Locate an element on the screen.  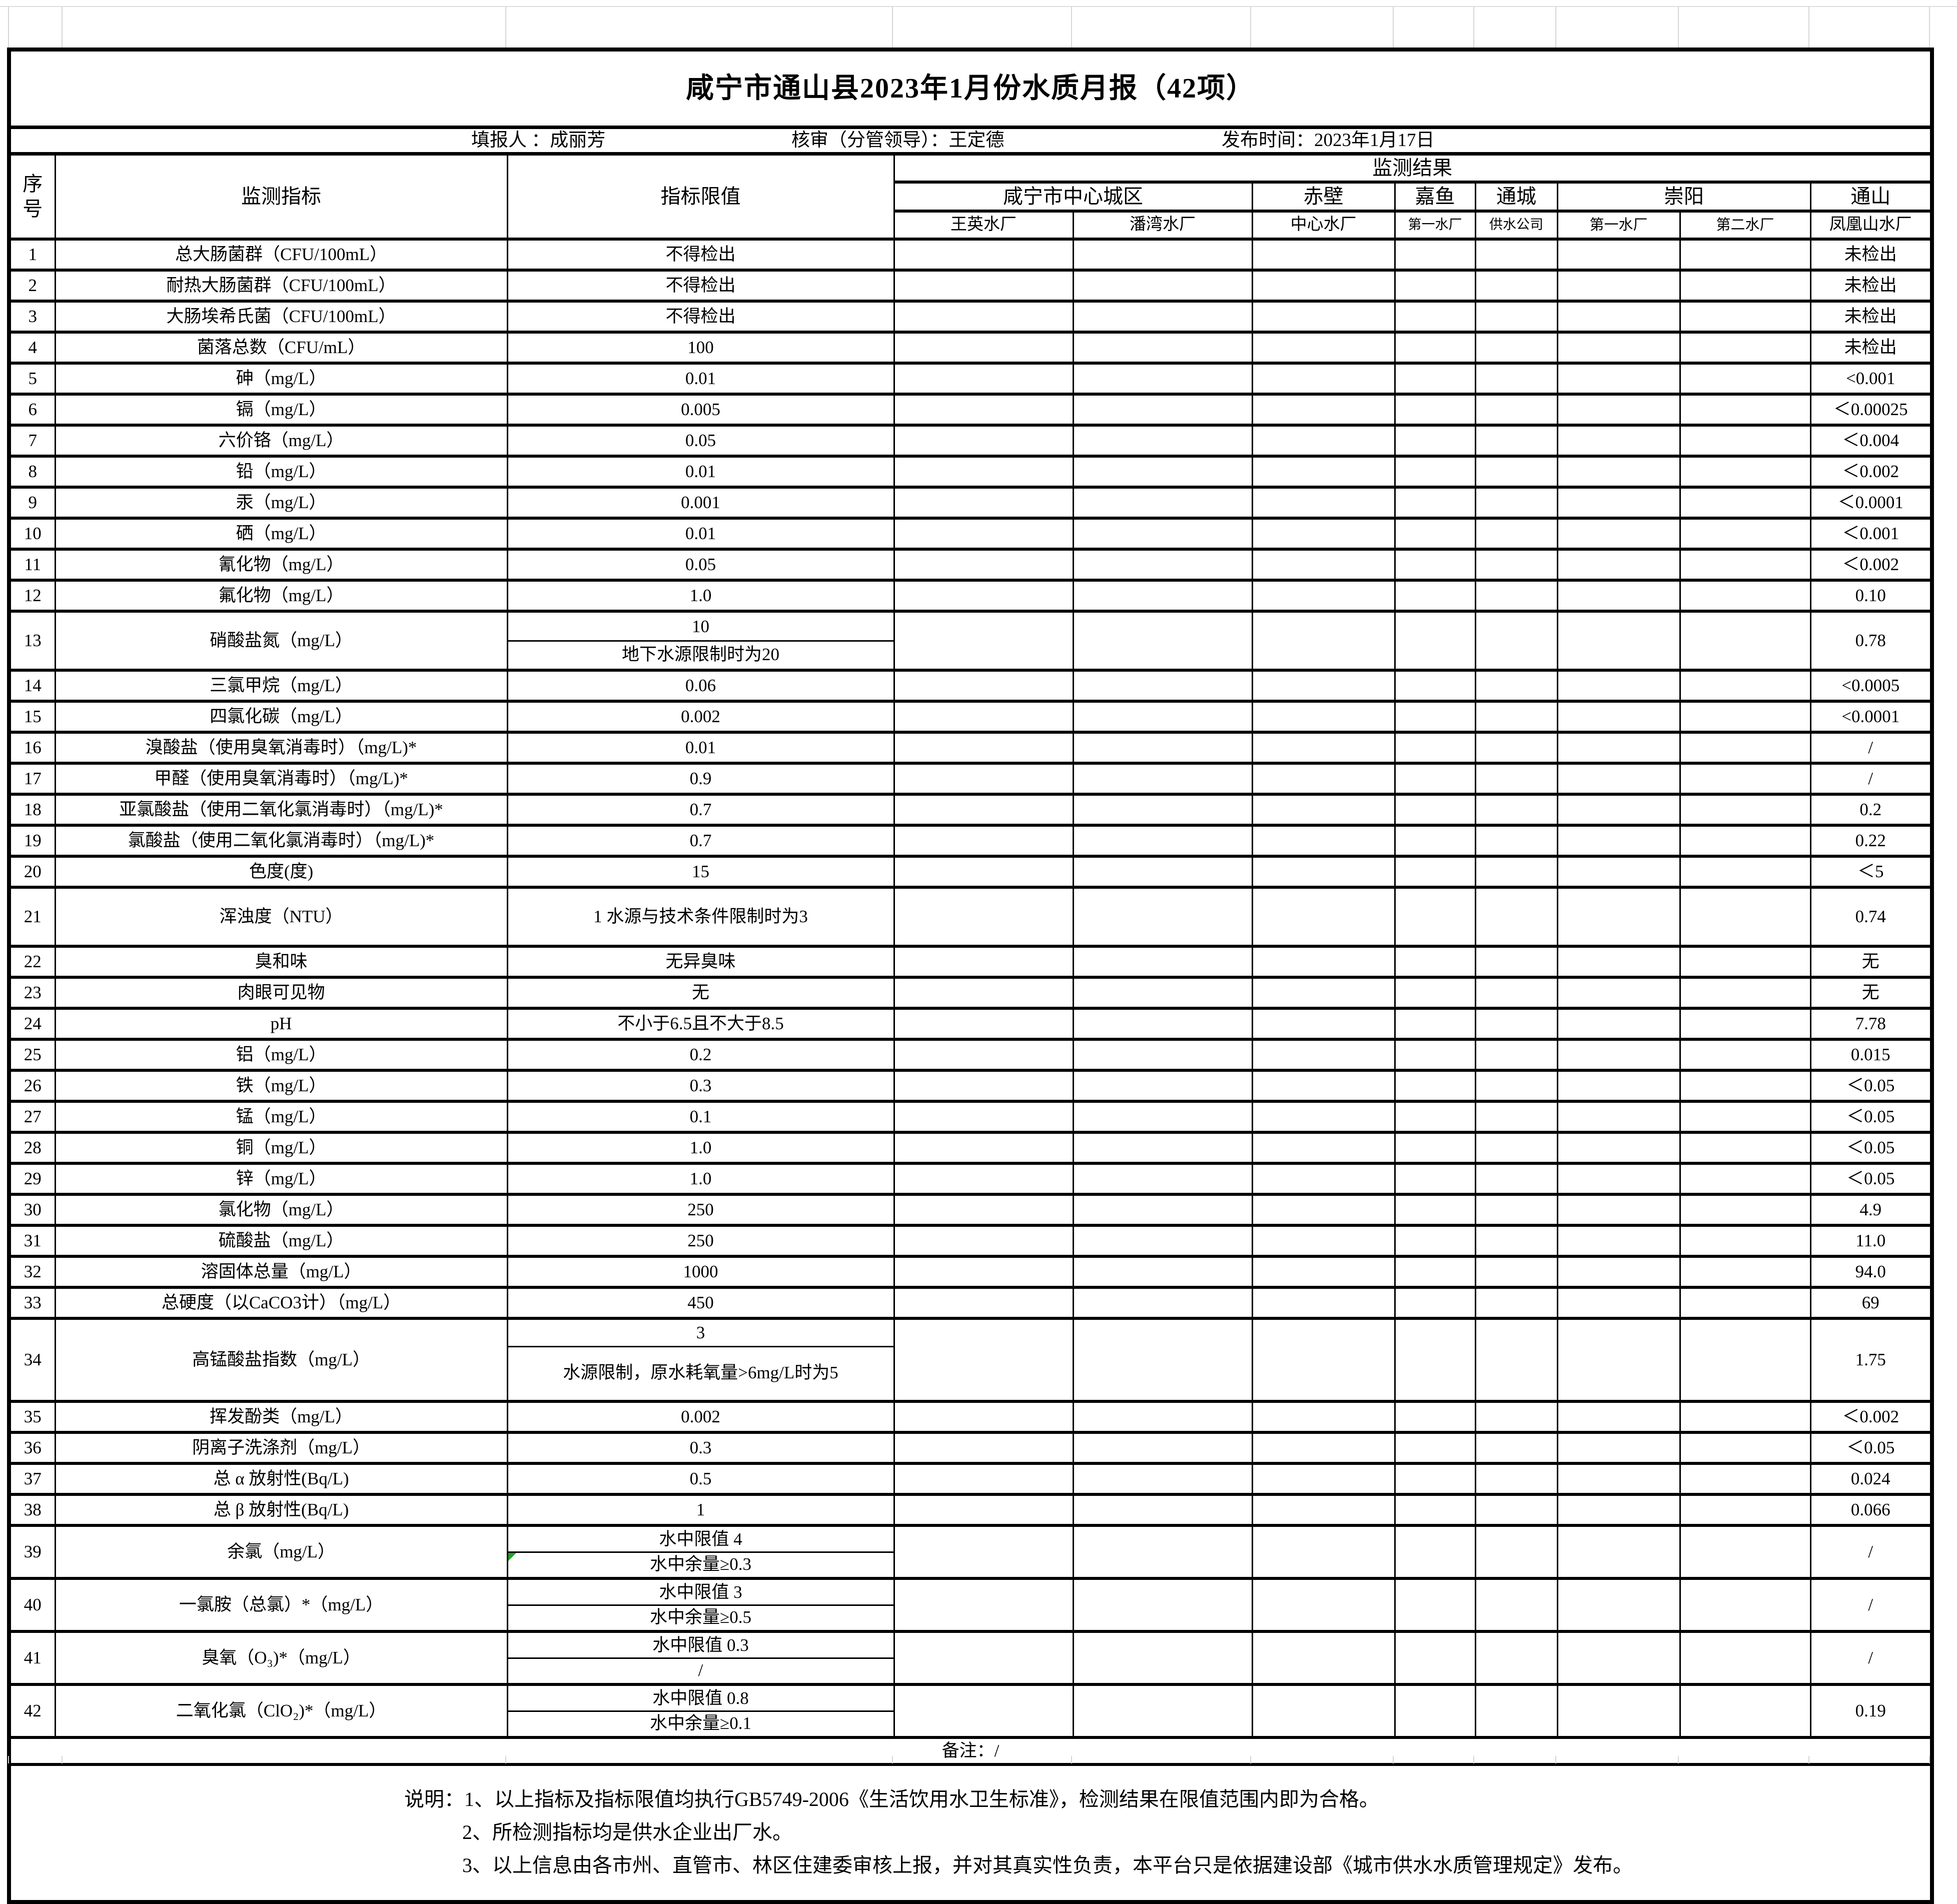
row-number: 5 is located at coordinates (32, 379).